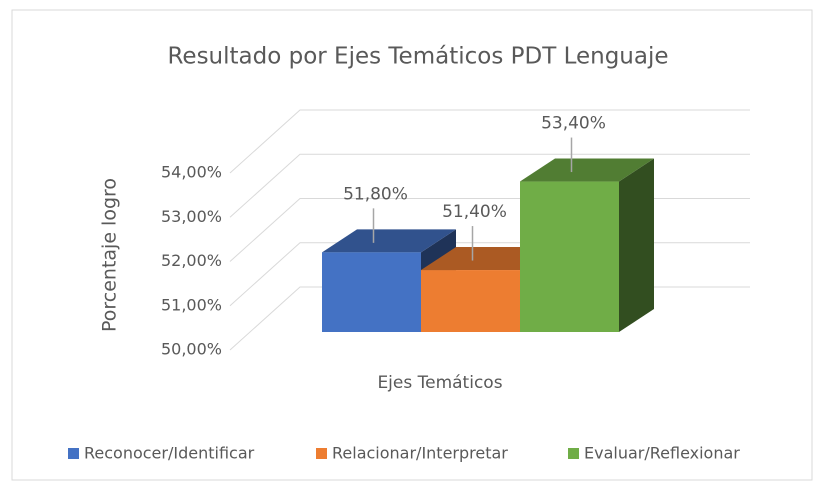 This screenshot has height=487, width=817. I want to click on legend-label: Relacionar/Interpretar, so click(420, 453).